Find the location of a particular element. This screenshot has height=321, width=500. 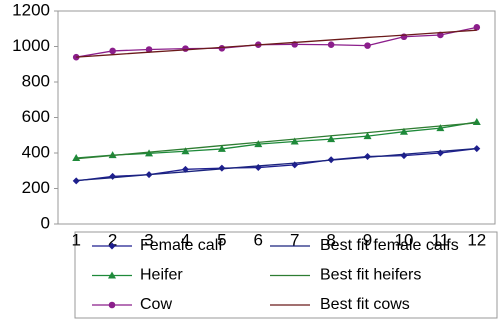

x-tick-label: 2 is located at coordinates (112, 239).